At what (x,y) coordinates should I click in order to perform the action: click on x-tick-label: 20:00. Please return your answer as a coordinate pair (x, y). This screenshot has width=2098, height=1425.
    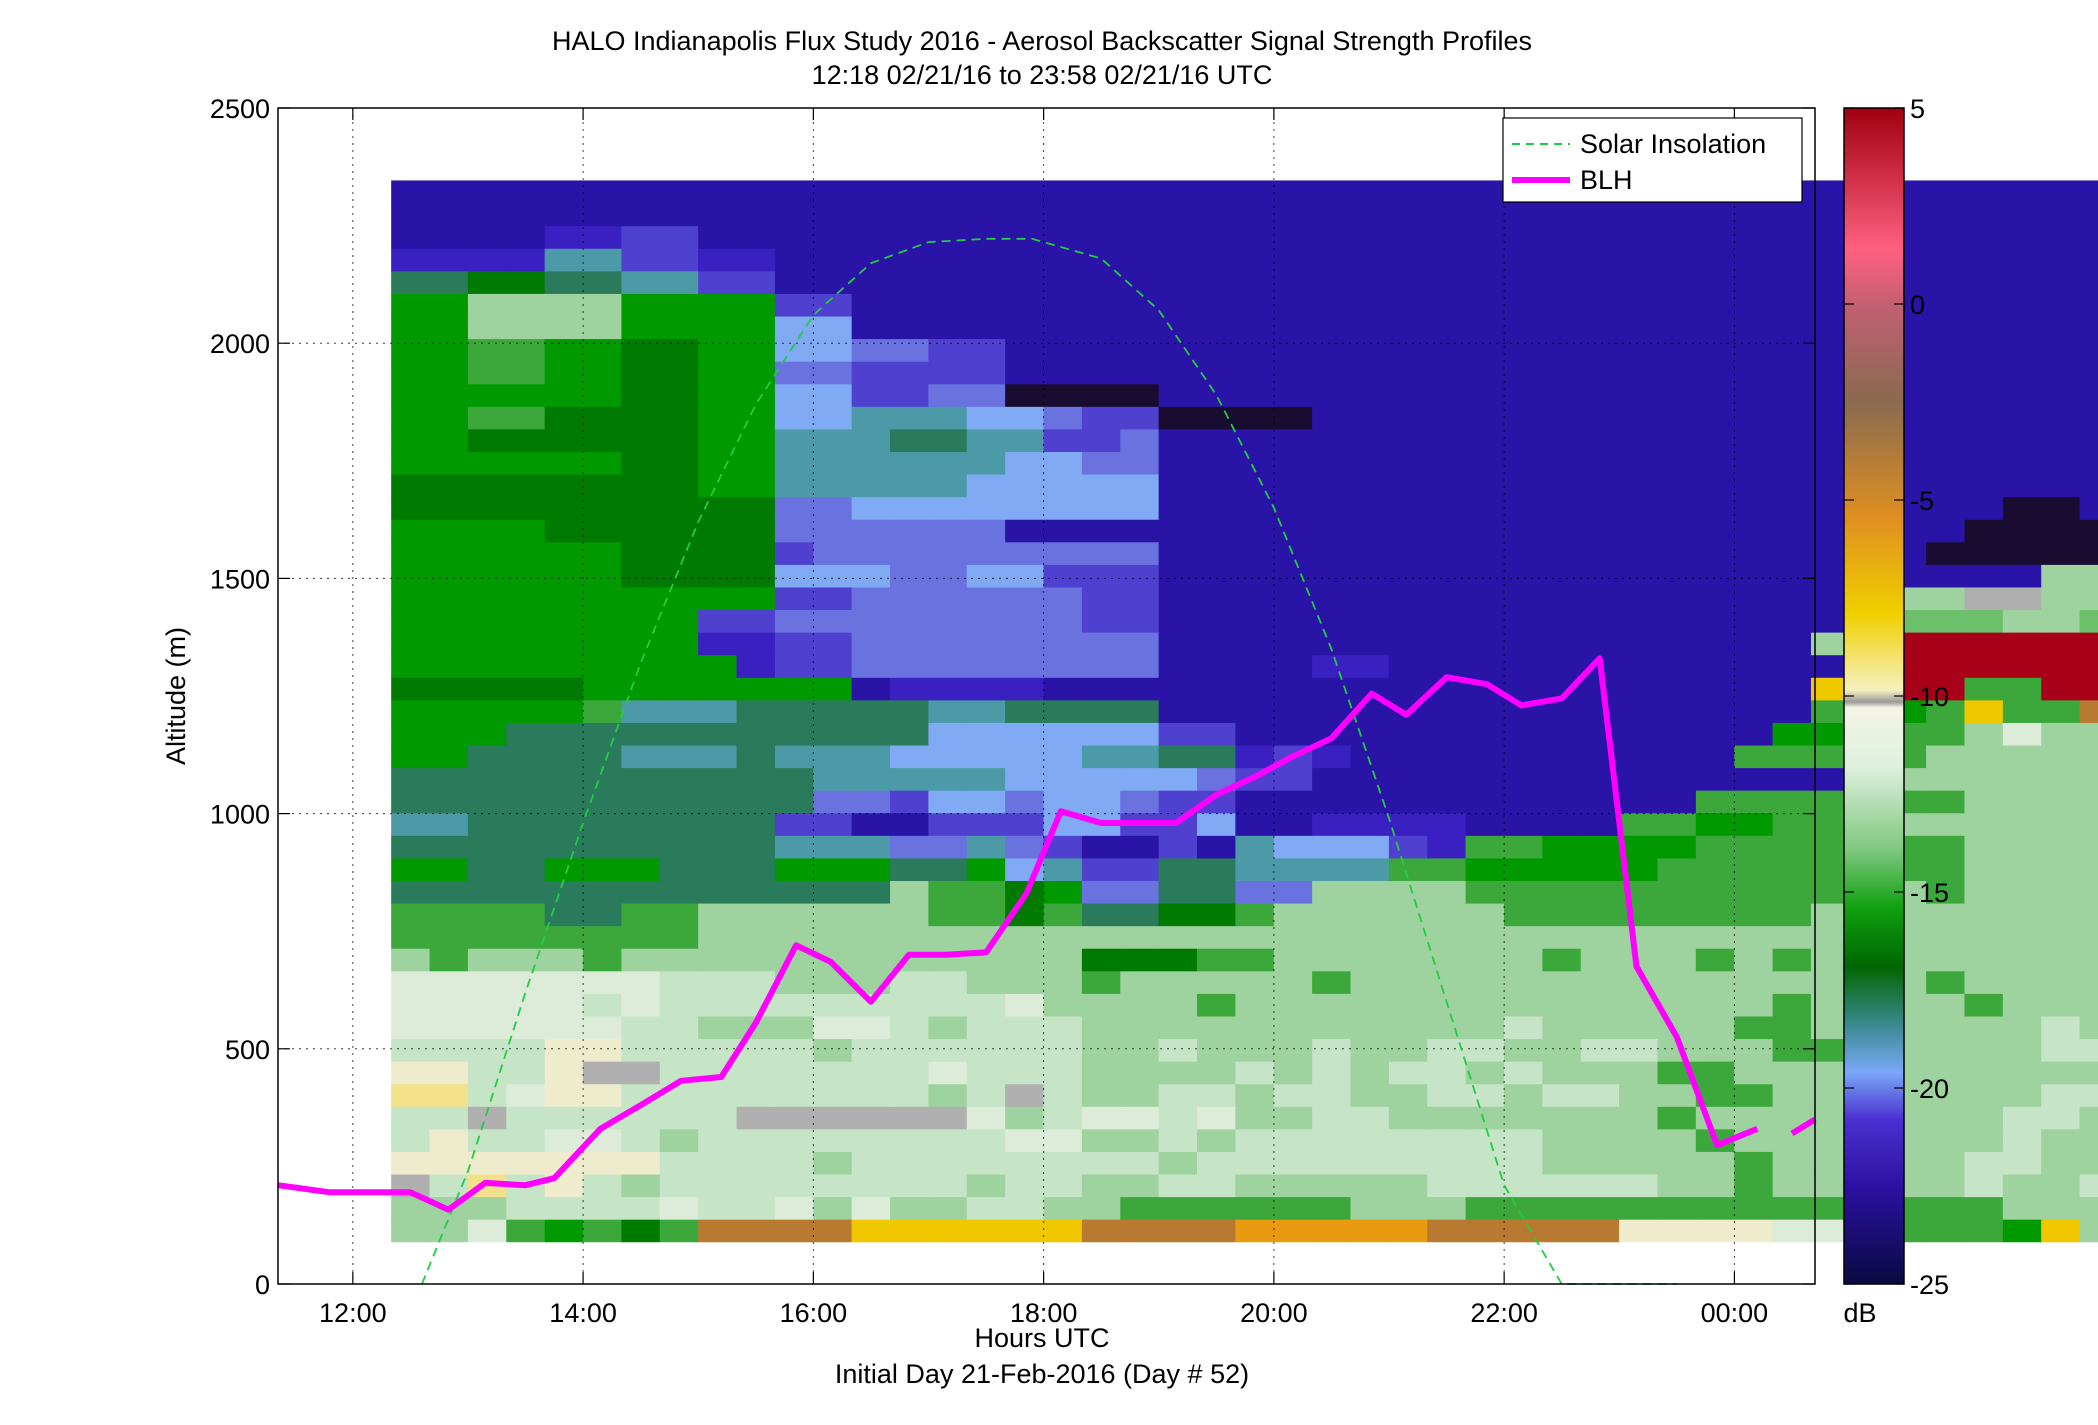
    Looking at the image, I should click on (1274, 1313).